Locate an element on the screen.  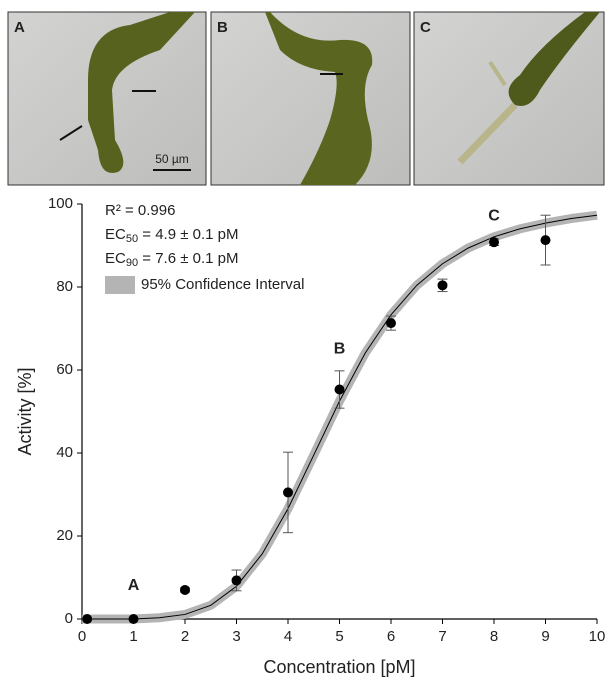
x-tick-label: 9 is located at coordinates (545, 636).